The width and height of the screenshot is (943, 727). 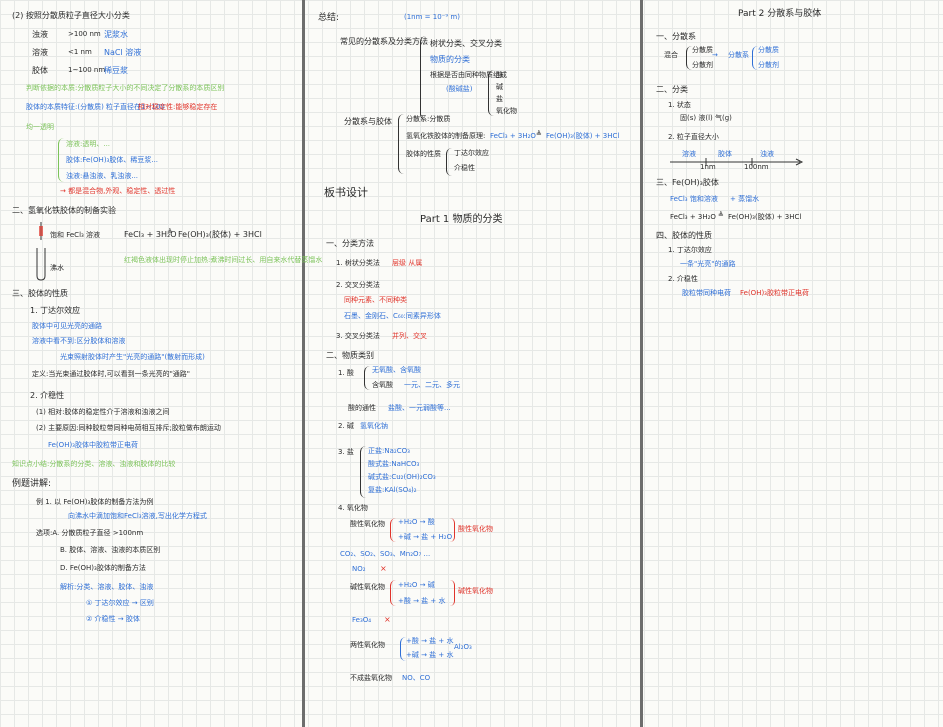 I want to click on note-line: (酸碱盐), so click(x=459, y=89).